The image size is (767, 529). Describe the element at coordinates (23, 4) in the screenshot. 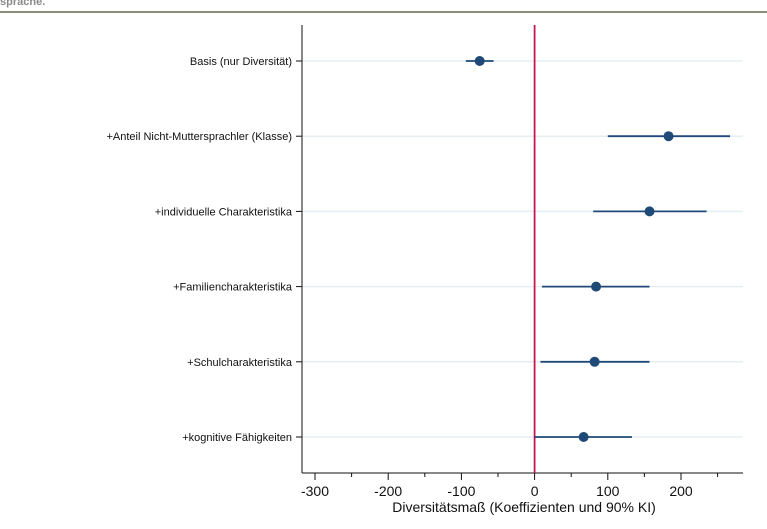

I see `header-text-fragment: sprache.` at that location.